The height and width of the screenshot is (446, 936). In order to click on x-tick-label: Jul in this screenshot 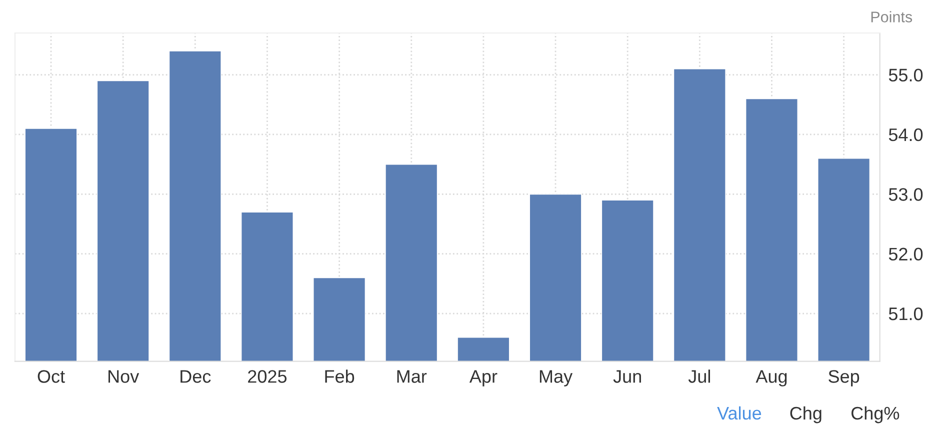, I will do `click(699, 376)`.